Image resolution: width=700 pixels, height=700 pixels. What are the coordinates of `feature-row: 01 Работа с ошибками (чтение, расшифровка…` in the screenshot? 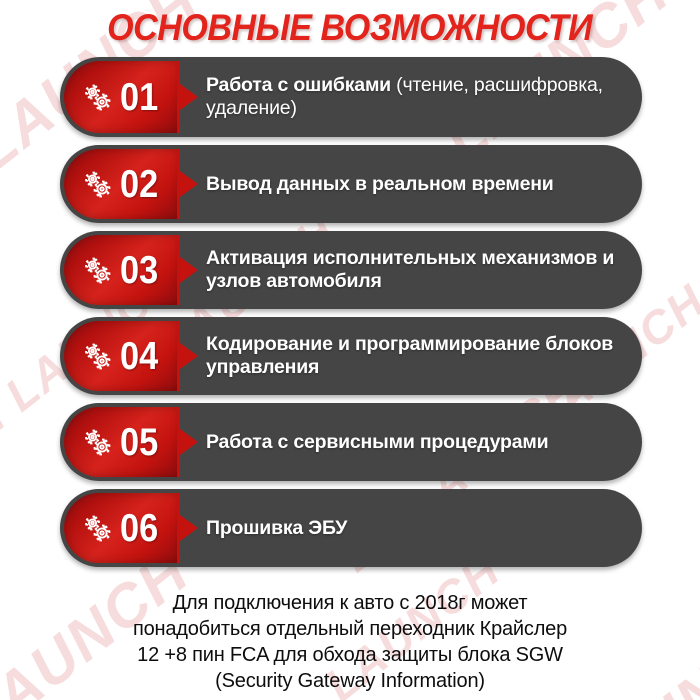 It's located at (351, 97).